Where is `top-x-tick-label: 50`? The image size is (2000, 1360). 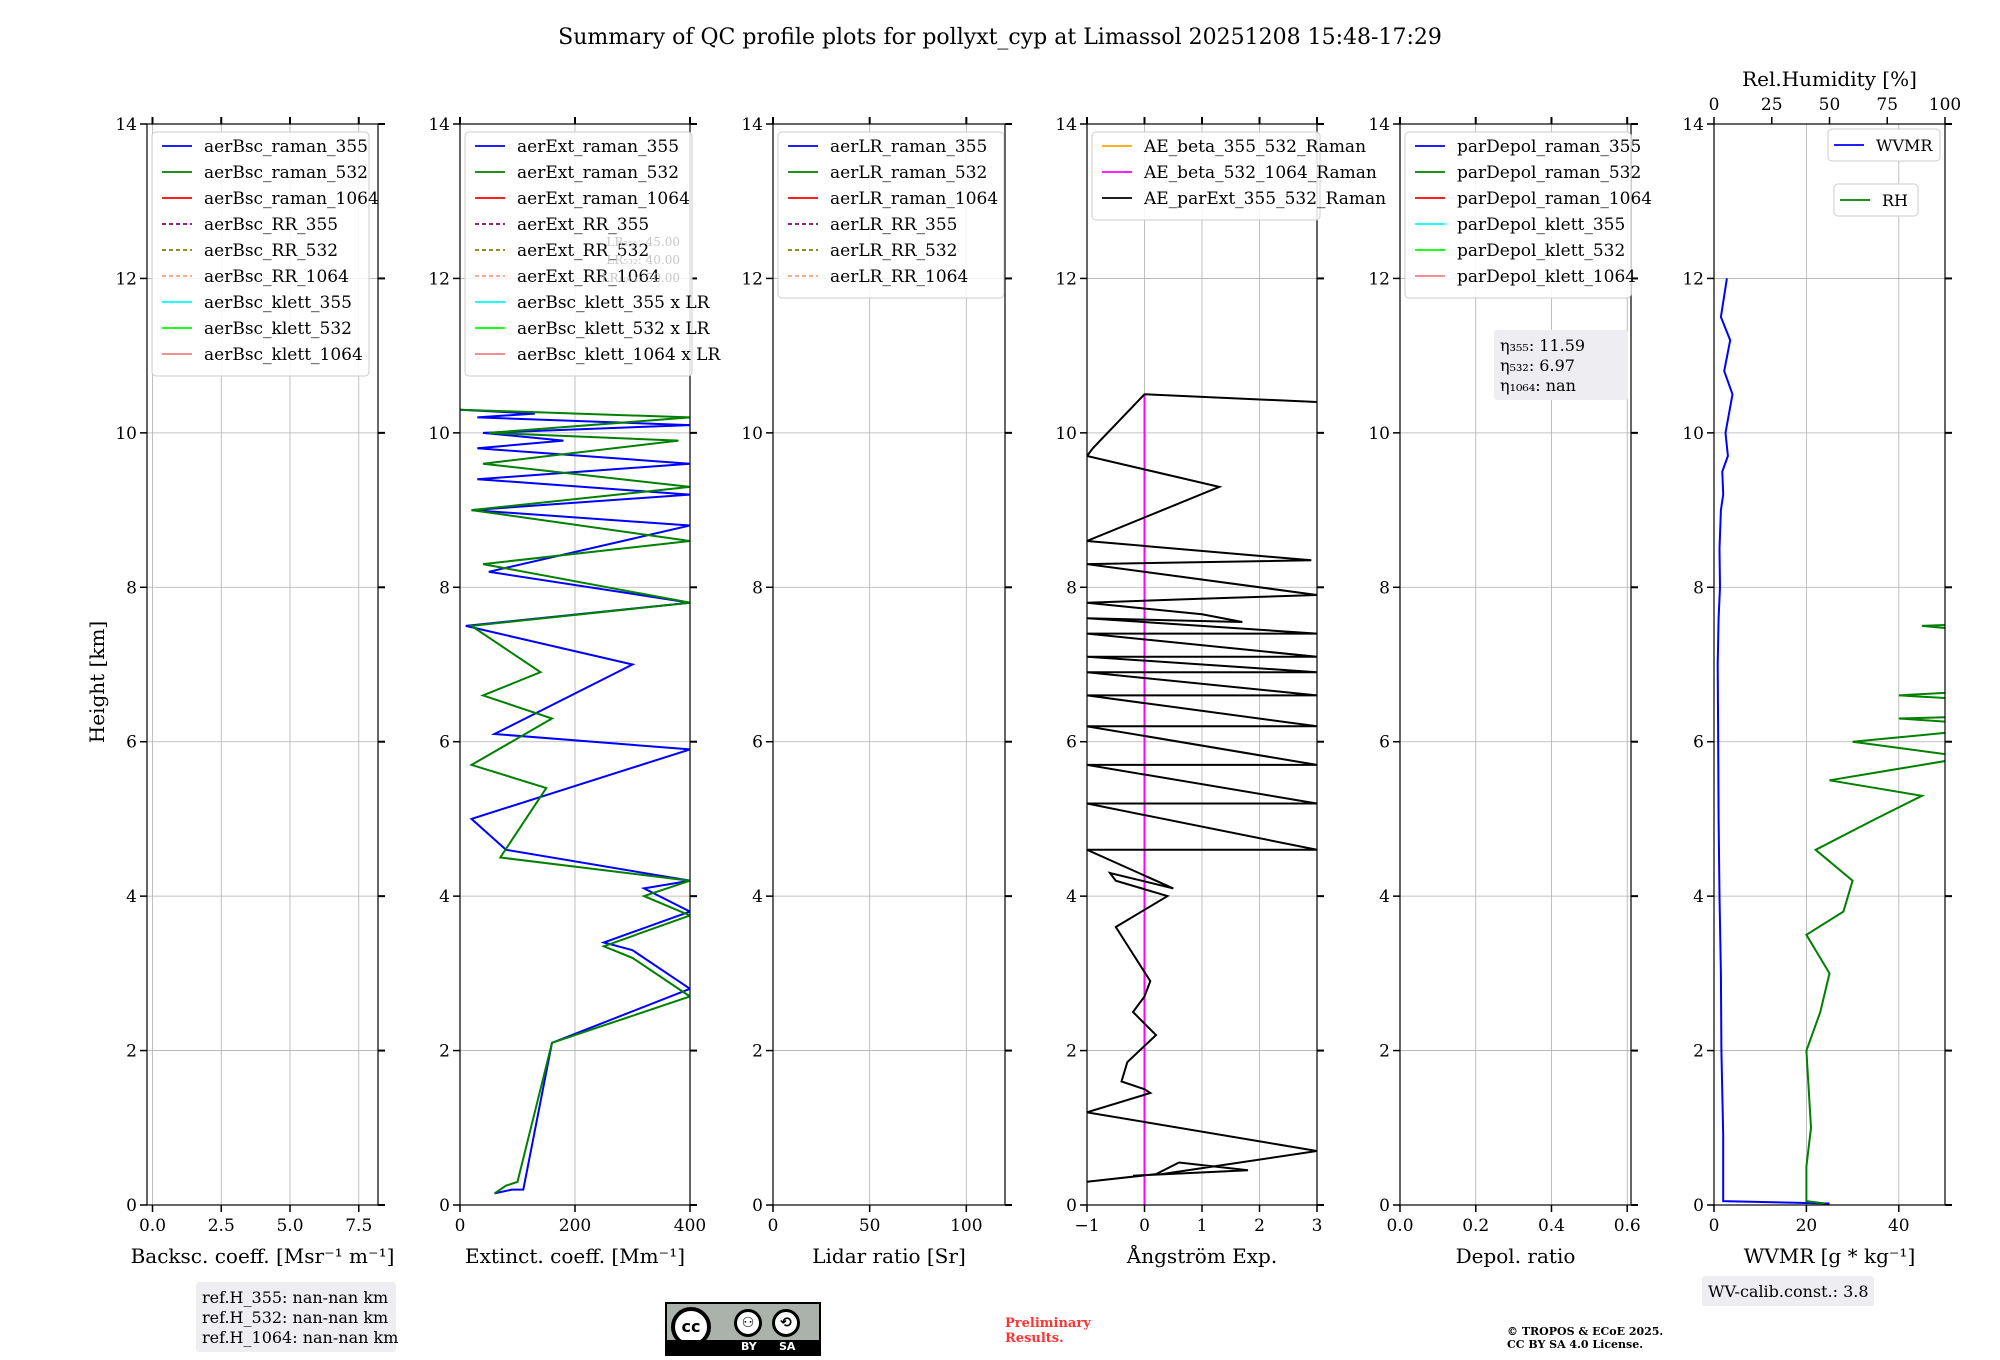
top-x-tick-label: 50 is located at coordinates (1830, 105).